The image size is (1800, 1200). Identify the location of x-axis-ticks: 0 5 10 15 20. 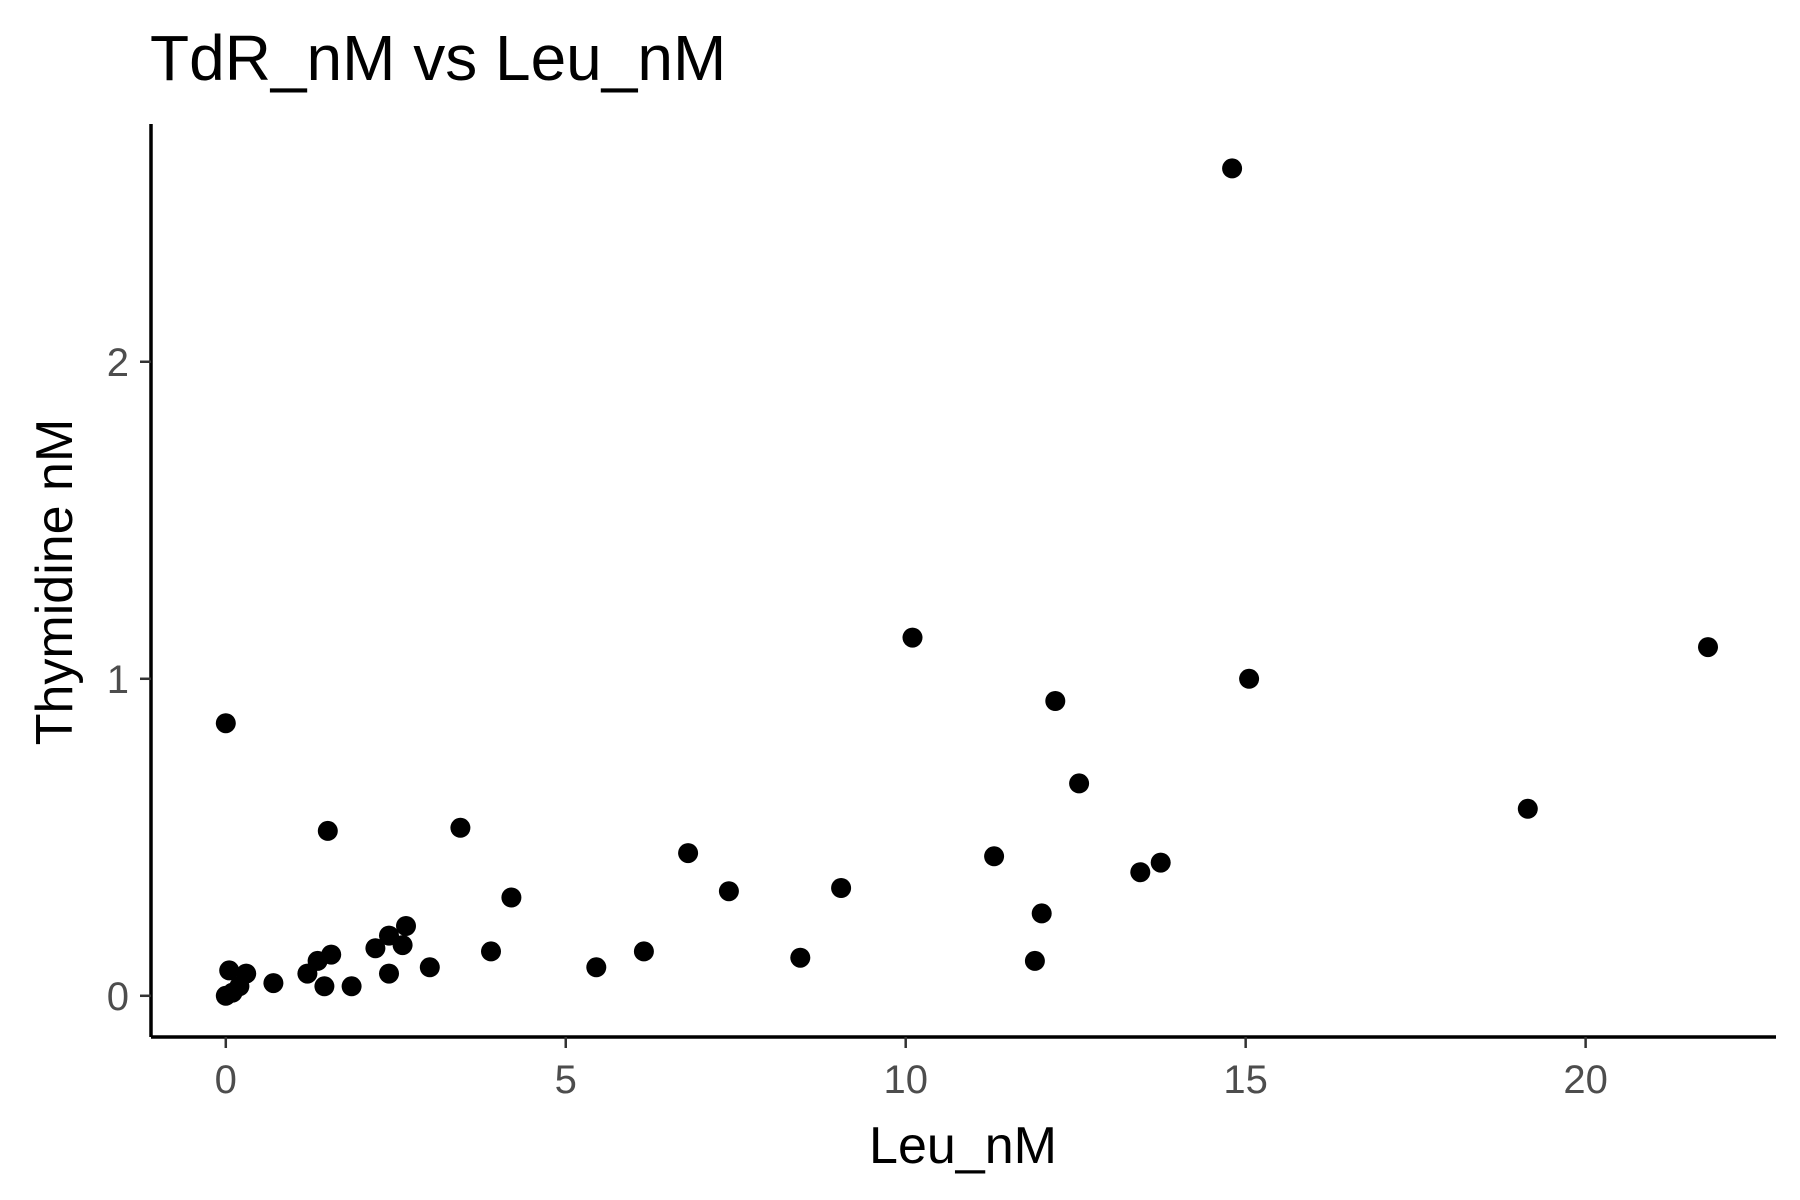
(911, 1069).